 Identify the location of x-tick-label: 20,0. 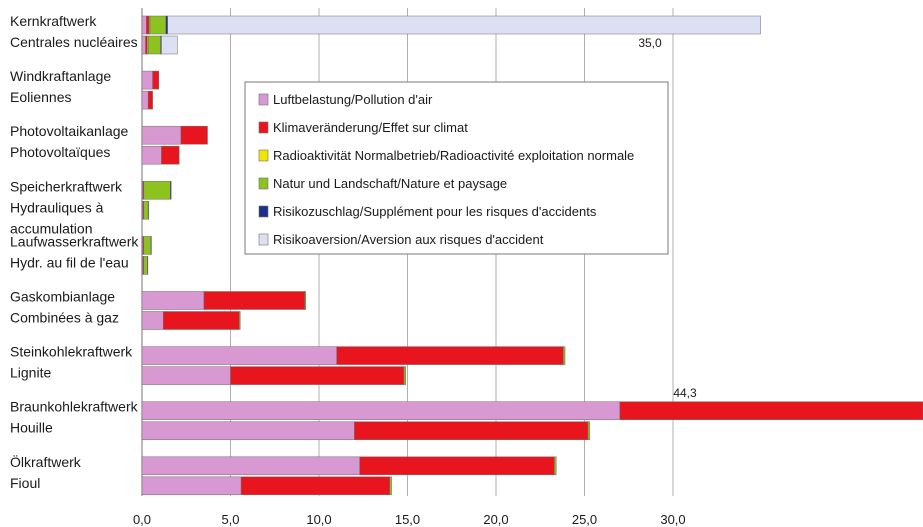
(495, 519).